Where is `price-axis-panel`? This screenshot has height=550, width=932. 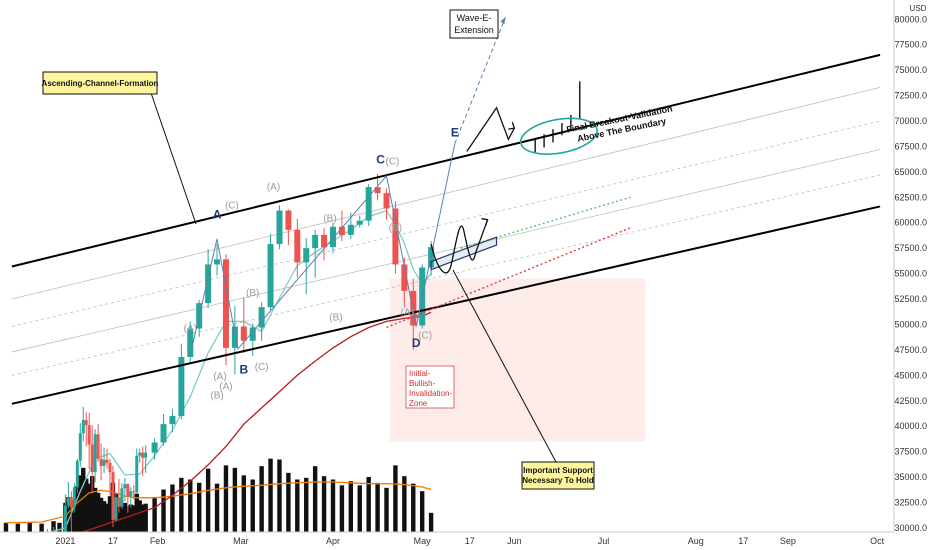
price-axis-panel is located at coordinates (913, 275).